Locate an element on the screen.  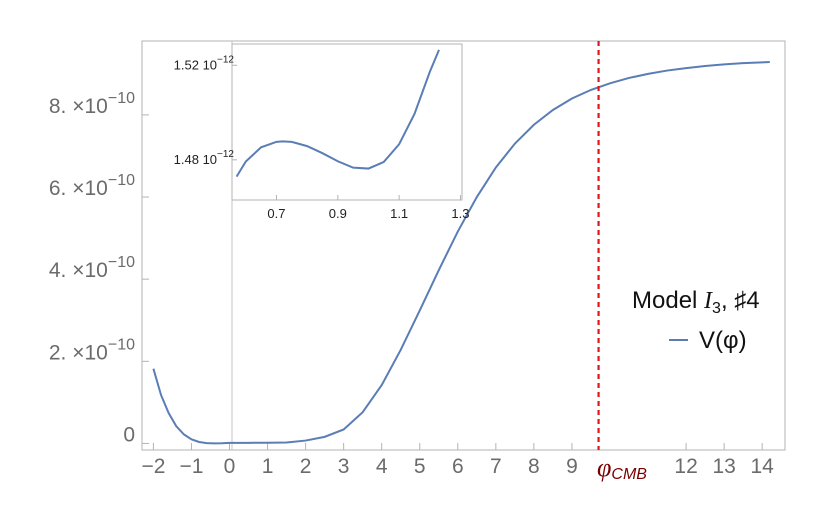
inset-x-ticks: 0.7 0.9 1.1 1.3 is located at coordinates (368, 208).